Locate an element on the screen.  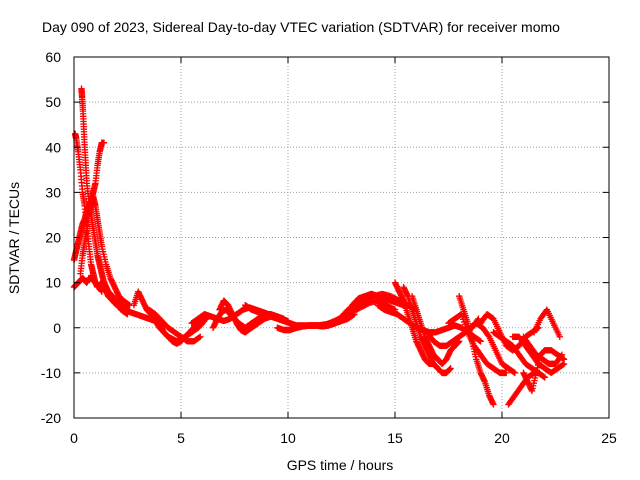
y-axis-label: SDTVAR / TECUs is located at coordinates (14, 238).